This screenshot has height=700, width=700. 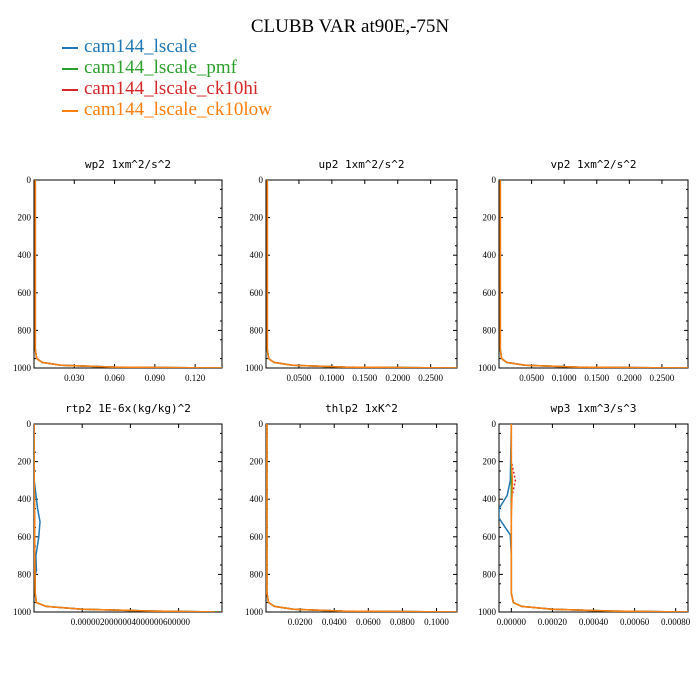 I want to click on panel-title: wp2 1xm^2/s^2, so click(x=128, y=164).